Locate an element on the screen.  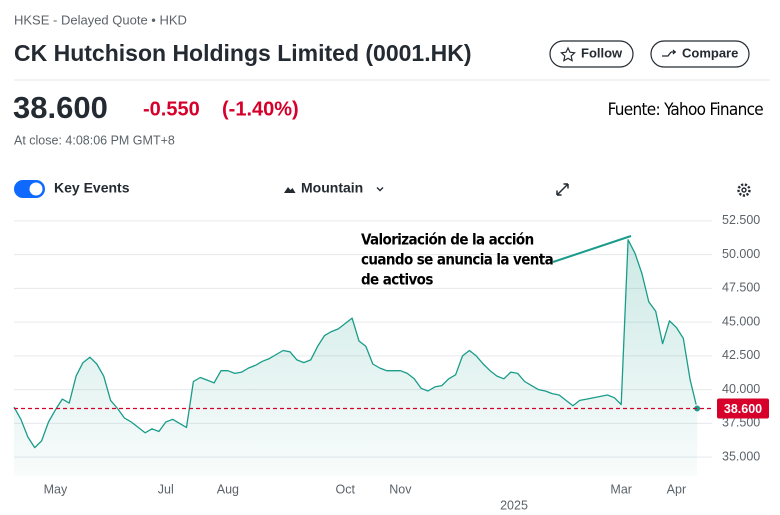
x-tick-label: Aug is located at coordinates (228, 489).